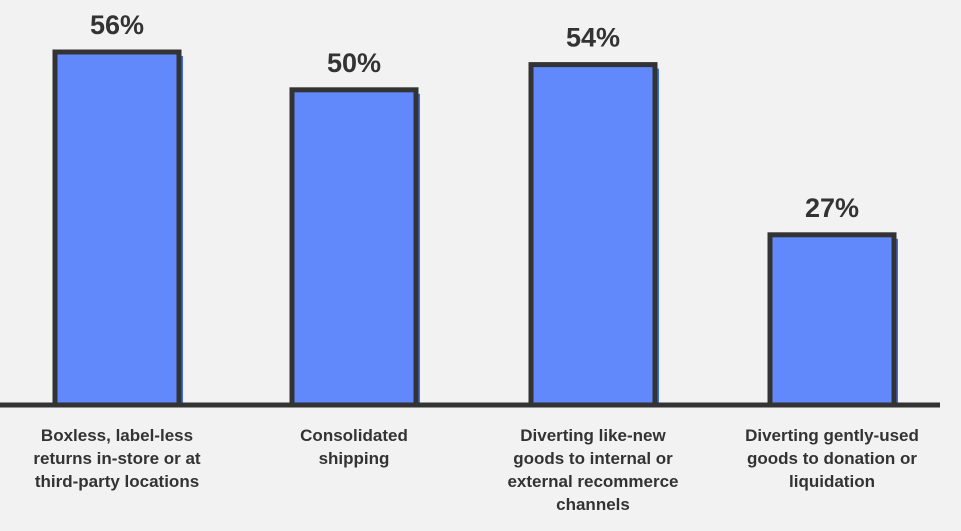  I want to click on category-label-line: goods to internal or, so click(593, 458).